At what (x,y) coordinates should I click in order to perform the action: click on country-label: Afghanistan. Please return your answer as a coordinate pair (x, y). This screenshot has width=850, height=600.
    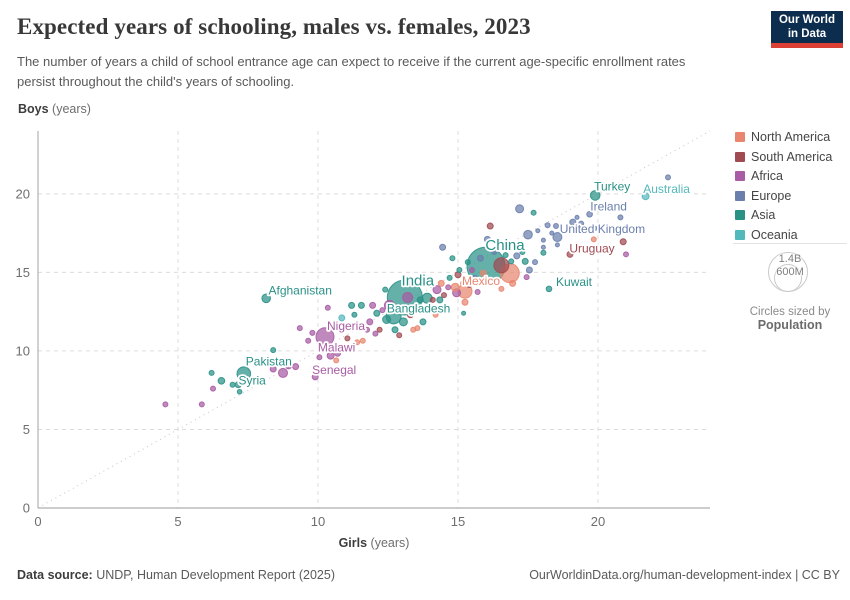
    Looking at the image, I should click on (300, 291).